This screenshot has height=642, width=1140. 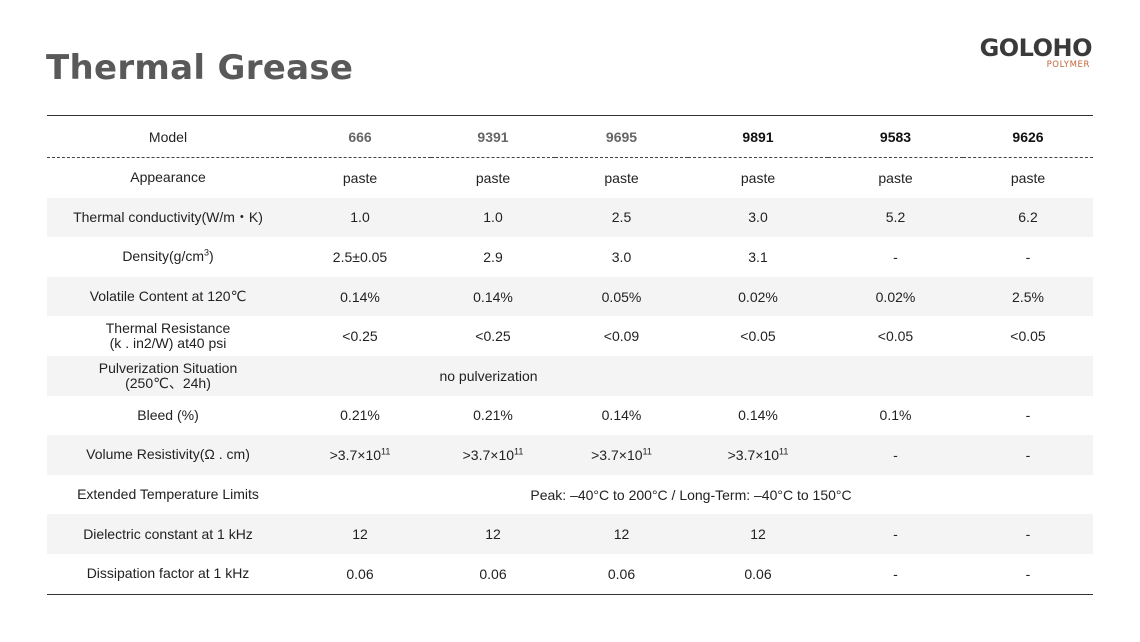 I want to click on row-label: Bleed (%), so click(x=168, y=414).